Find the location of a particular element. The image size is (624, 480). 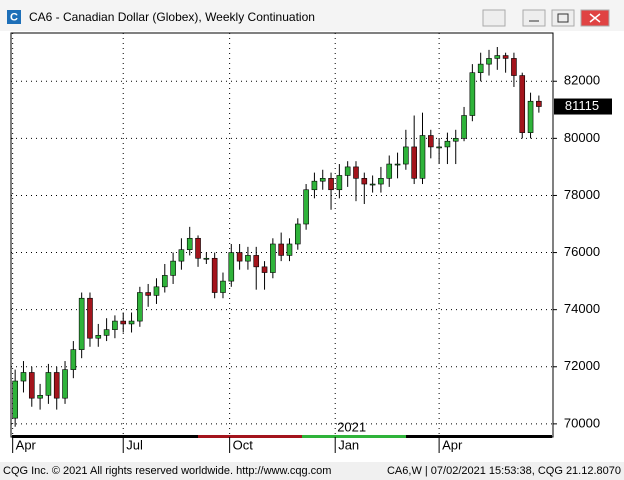

last-price-box is located at coordinates (583, 106).